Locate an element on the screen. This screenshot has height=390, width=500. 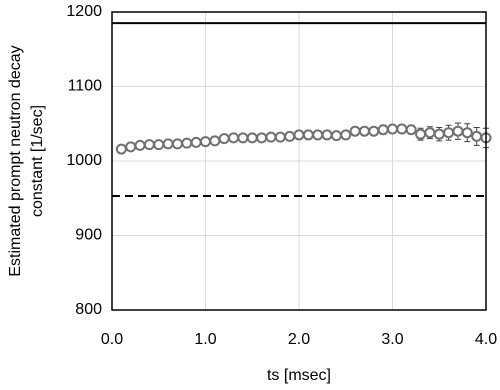
x-tick-label: 0.0 is located at coordinates (112, 339).